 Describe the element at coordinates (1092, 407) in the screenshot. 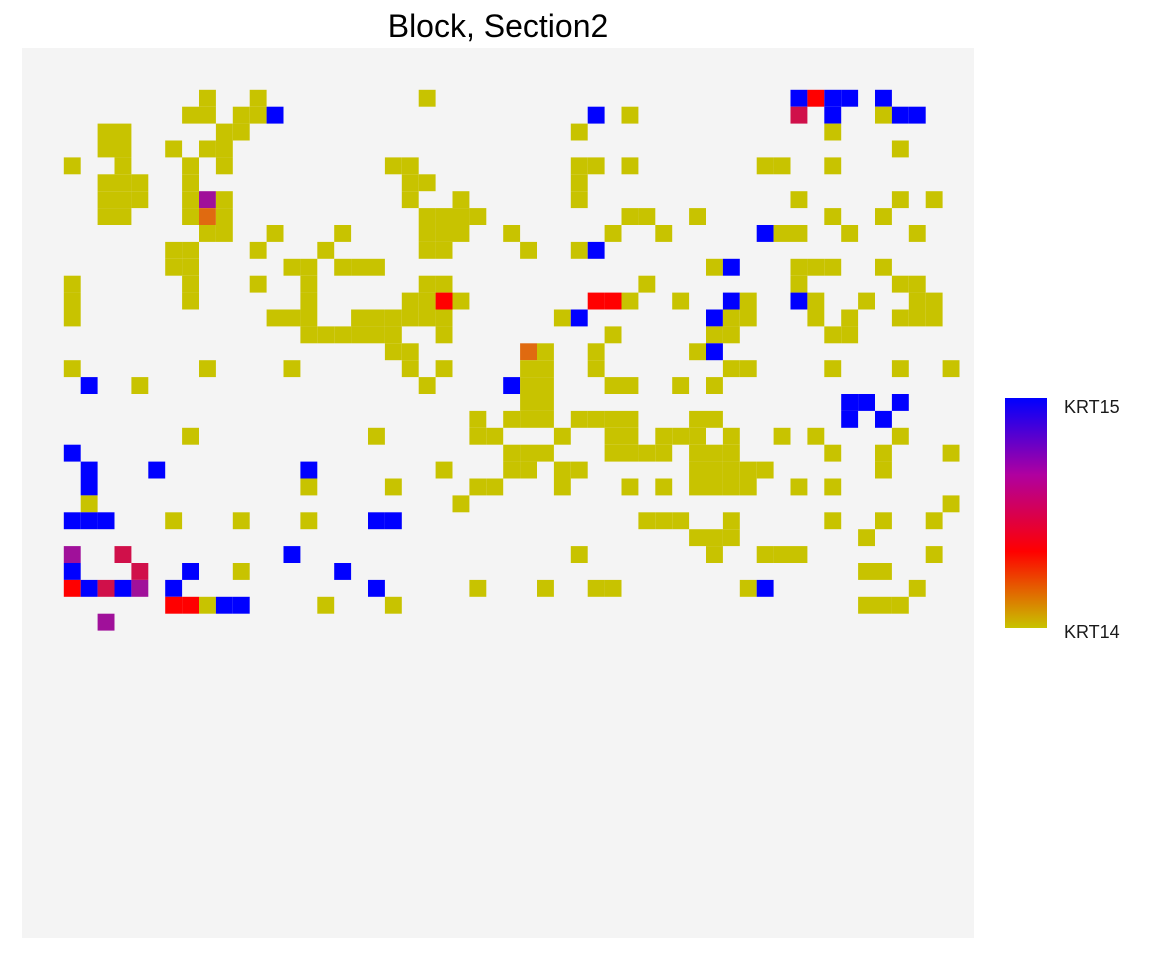

I see `legend-label-top: KRT15` at that location.